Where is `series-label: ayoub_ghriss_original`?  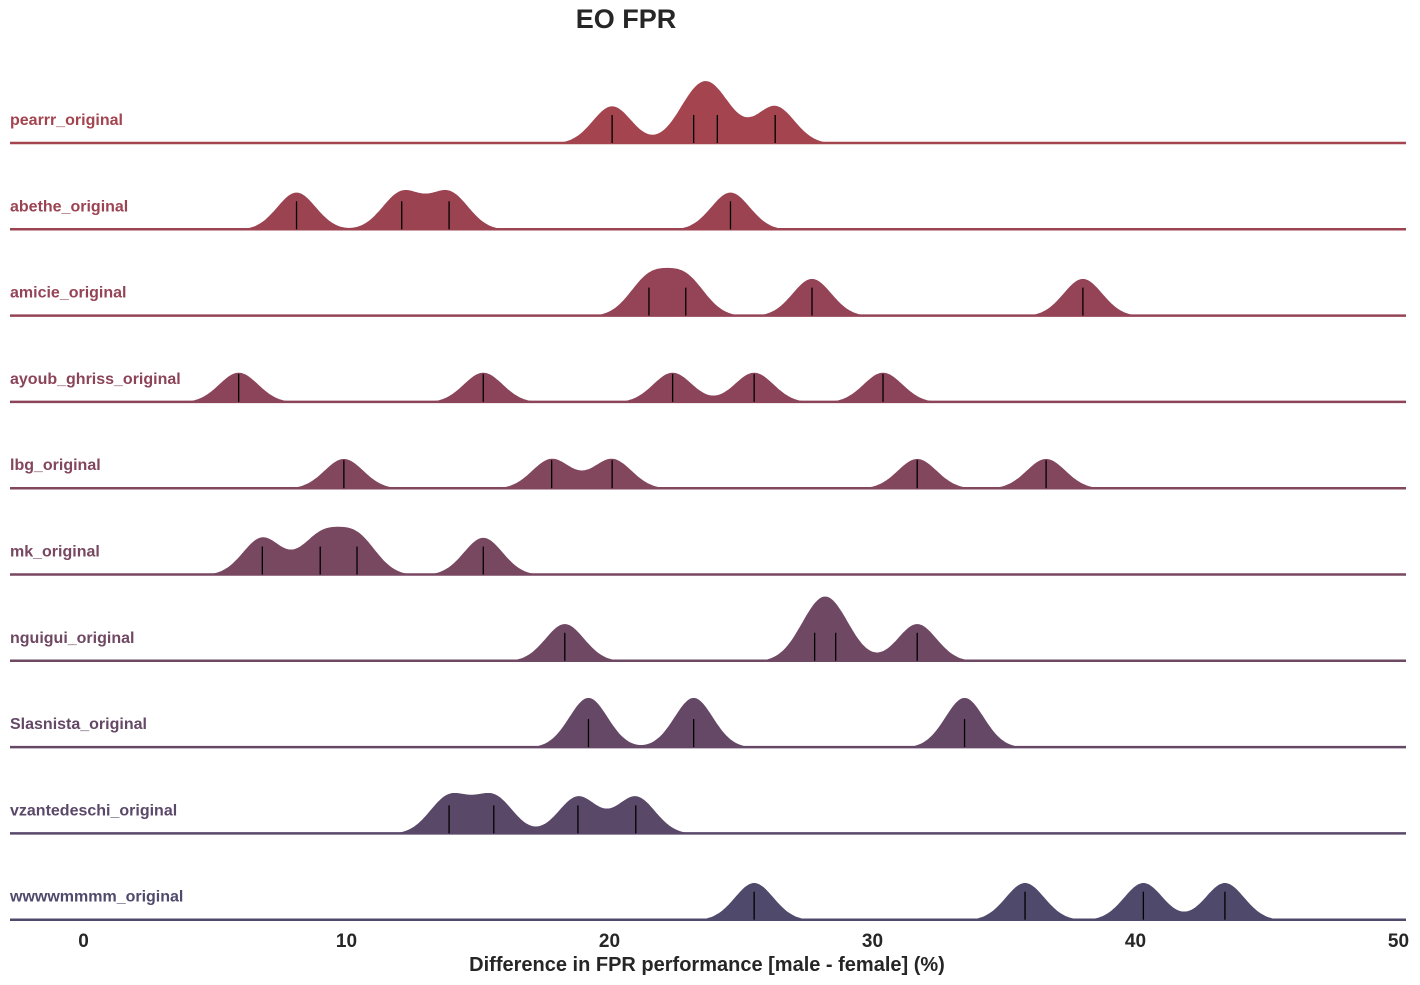 series-label: ayoub_ghriss_original is located at coordinates (95, 379).